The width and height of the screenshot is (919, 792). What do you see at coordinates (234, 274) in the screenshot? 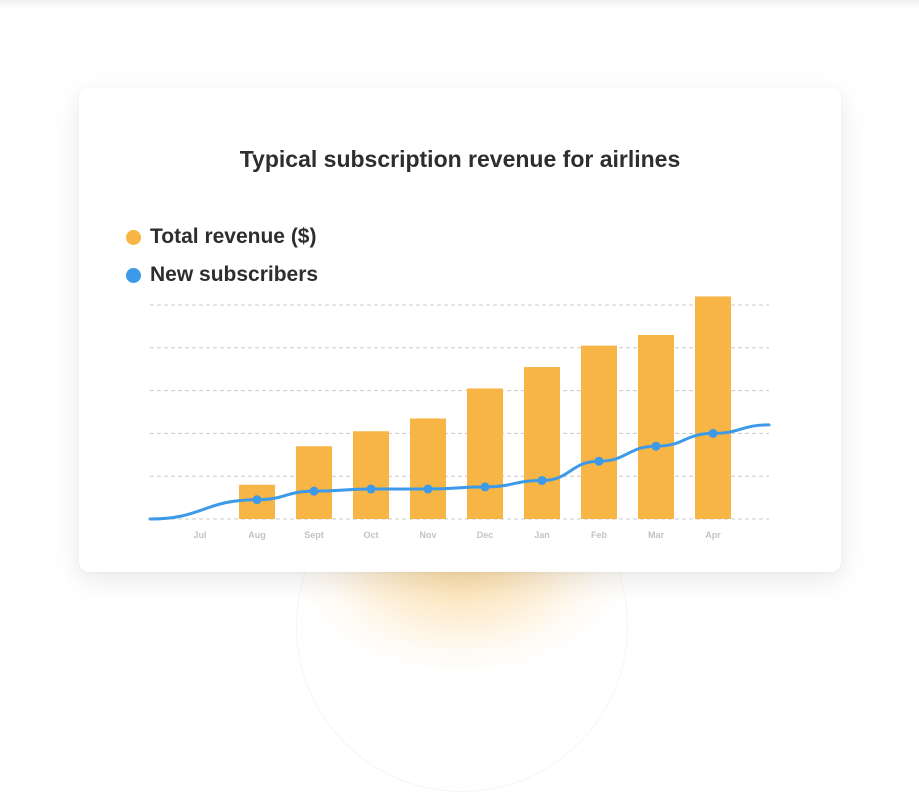
I see `legend-label-subscribers: New subscribers` at bounding box center [234, 274].